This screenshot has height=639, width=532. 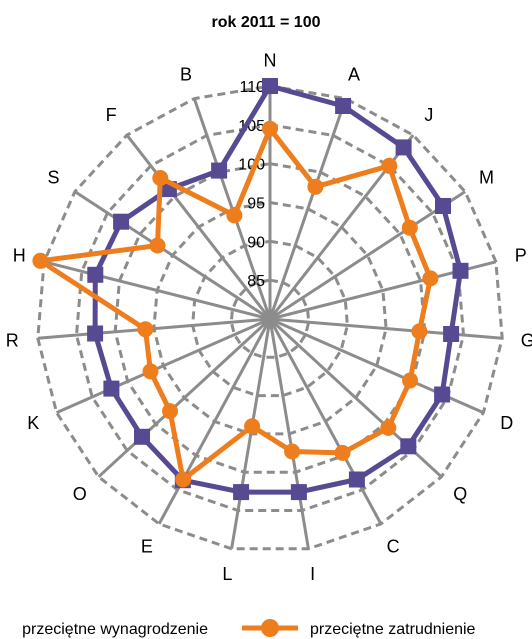 I want to click on tick-label-90: 90, so click(x=256, y=242).